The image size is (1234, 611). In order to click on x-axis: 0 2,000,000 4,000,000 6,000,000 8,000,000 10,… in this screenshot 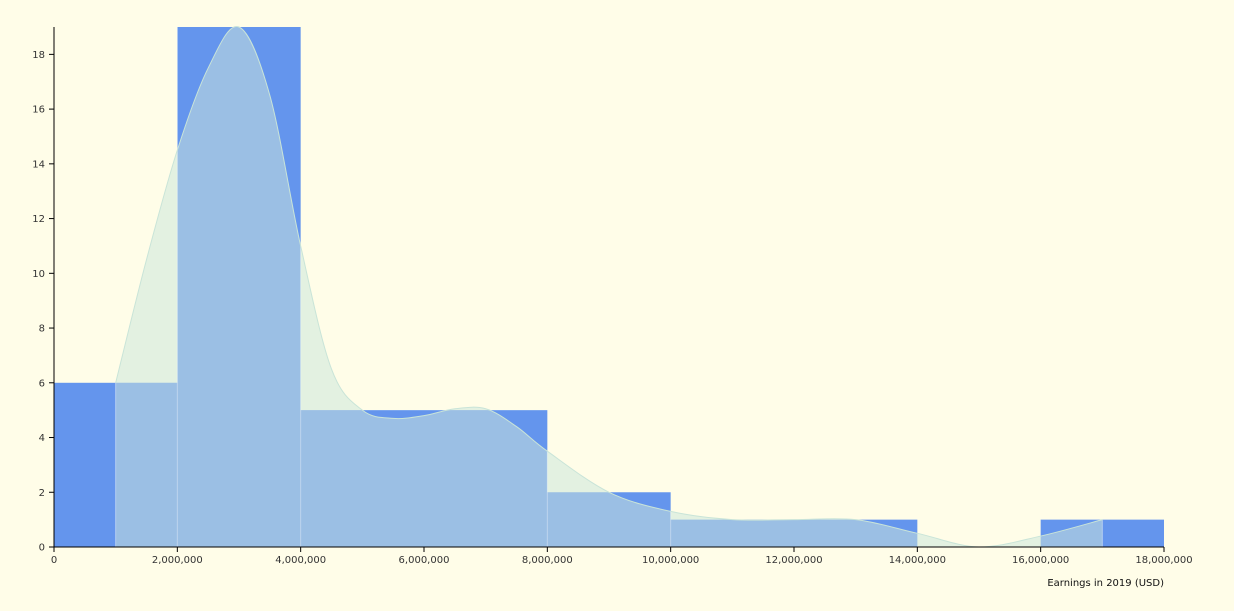, I will do `click(622, 556)`.